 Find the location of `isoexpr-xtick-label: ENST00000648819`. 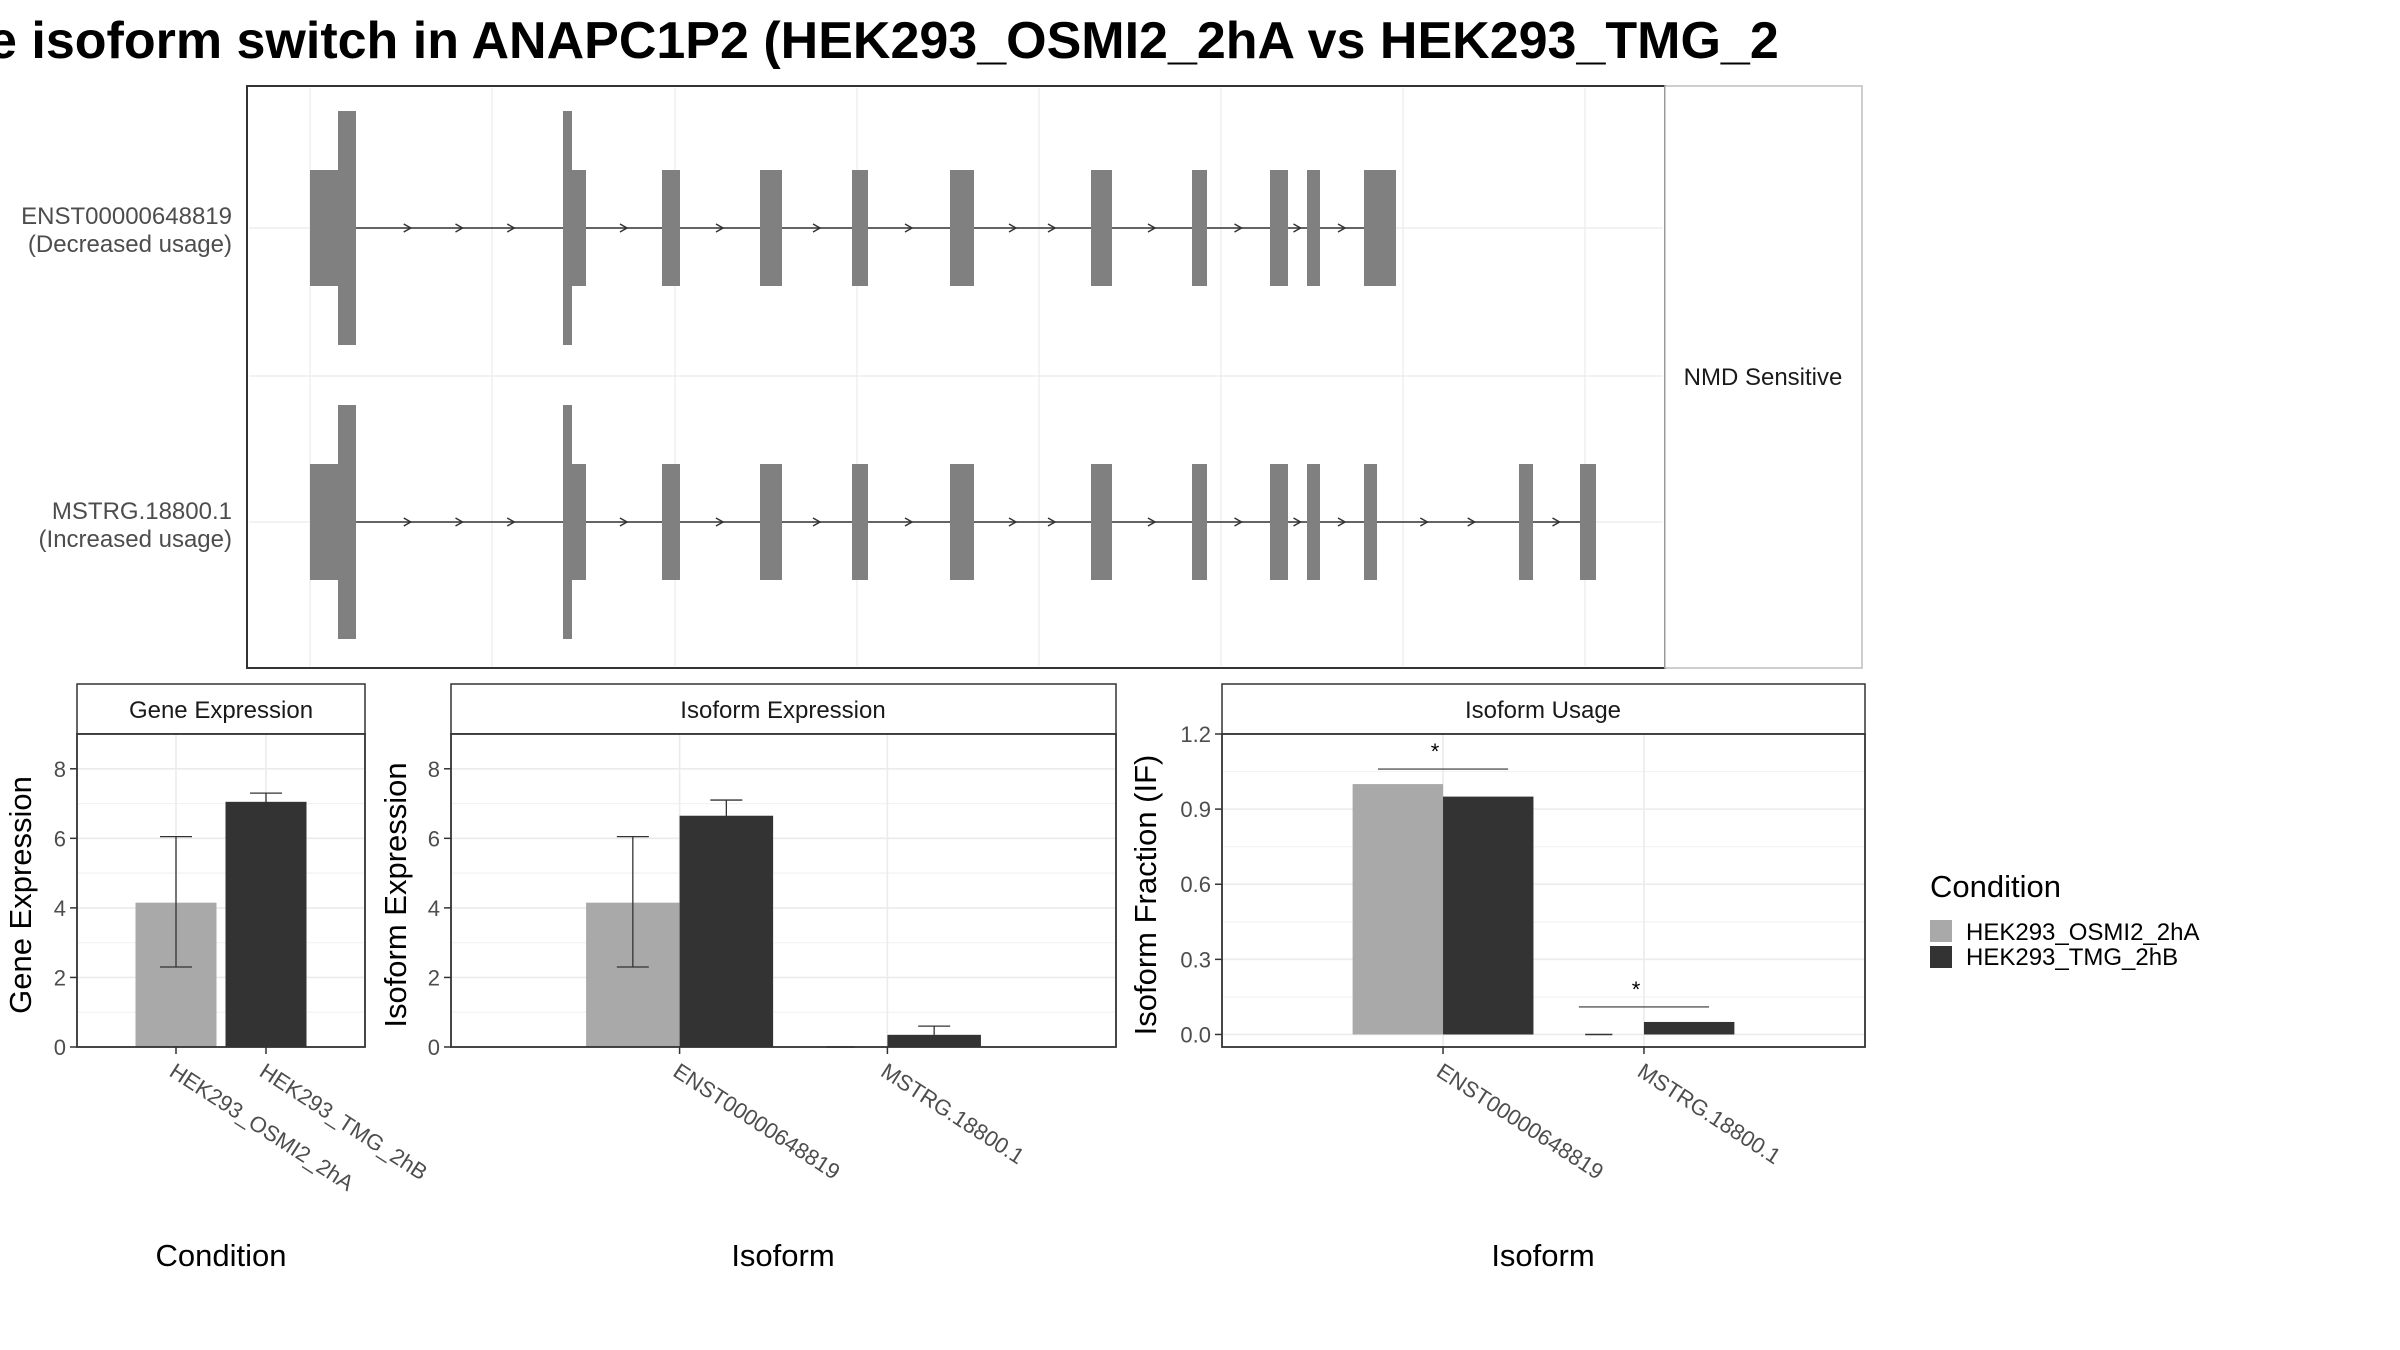

isoexpr-xtick-label: ENST00000648819 is located at coordinates (757, 1121).